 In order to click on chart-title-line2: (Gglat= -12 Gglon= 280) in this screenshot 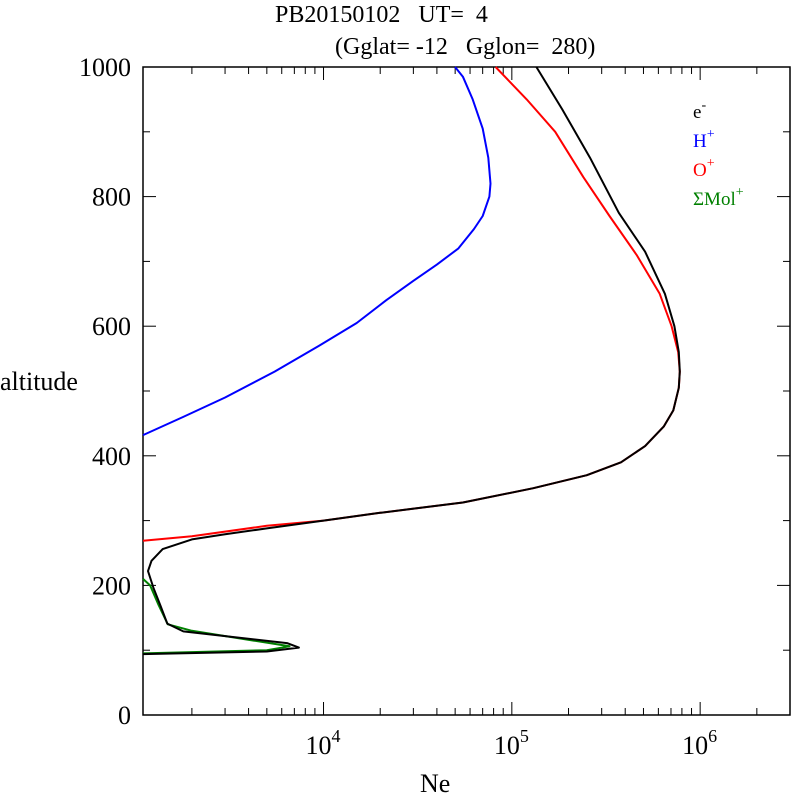, I will do `click(465, 47)`.